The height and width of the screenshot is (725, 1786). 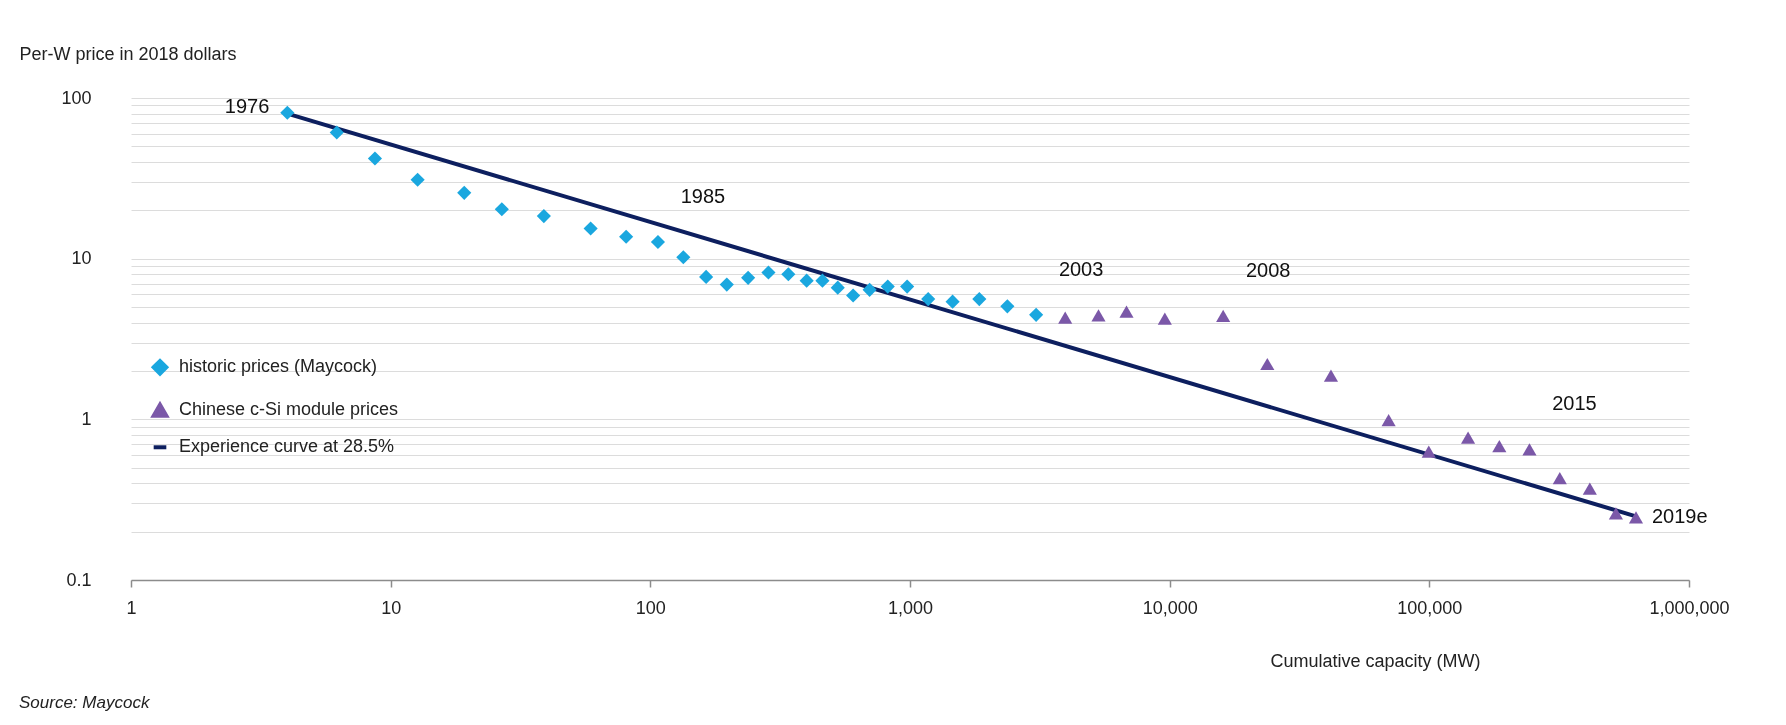 I want to click on annotation: 2019e, so click(x=1680, y=516).